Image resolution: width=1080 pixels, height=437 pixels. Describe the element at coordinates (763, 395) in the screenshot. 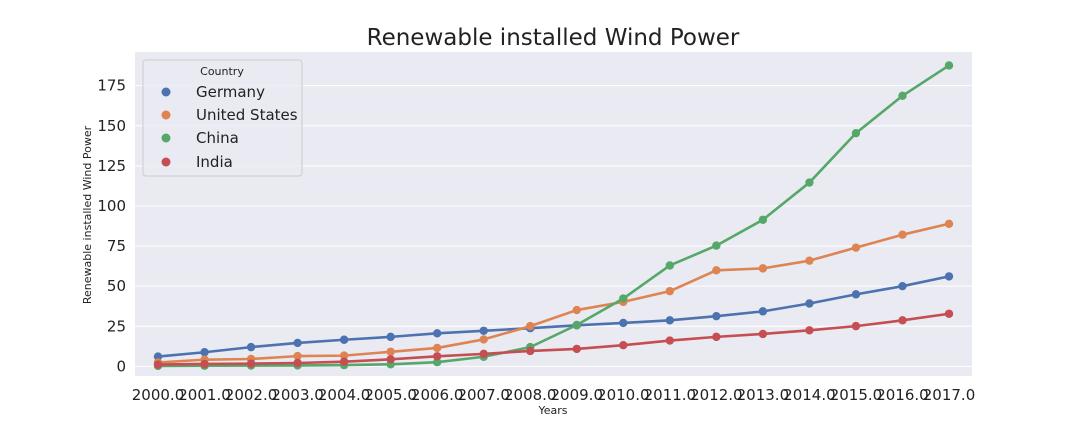

I see `x-tick-label: 2013.0` at that location.